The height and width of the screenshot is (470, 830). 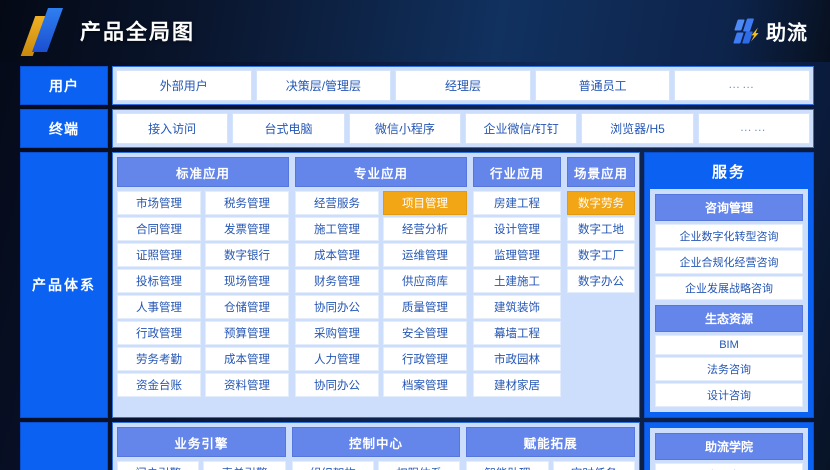 What do you see at coordinates (729, 345) in the screenshot?
I see `service-item: BIM` at bounding box center [729, 345].